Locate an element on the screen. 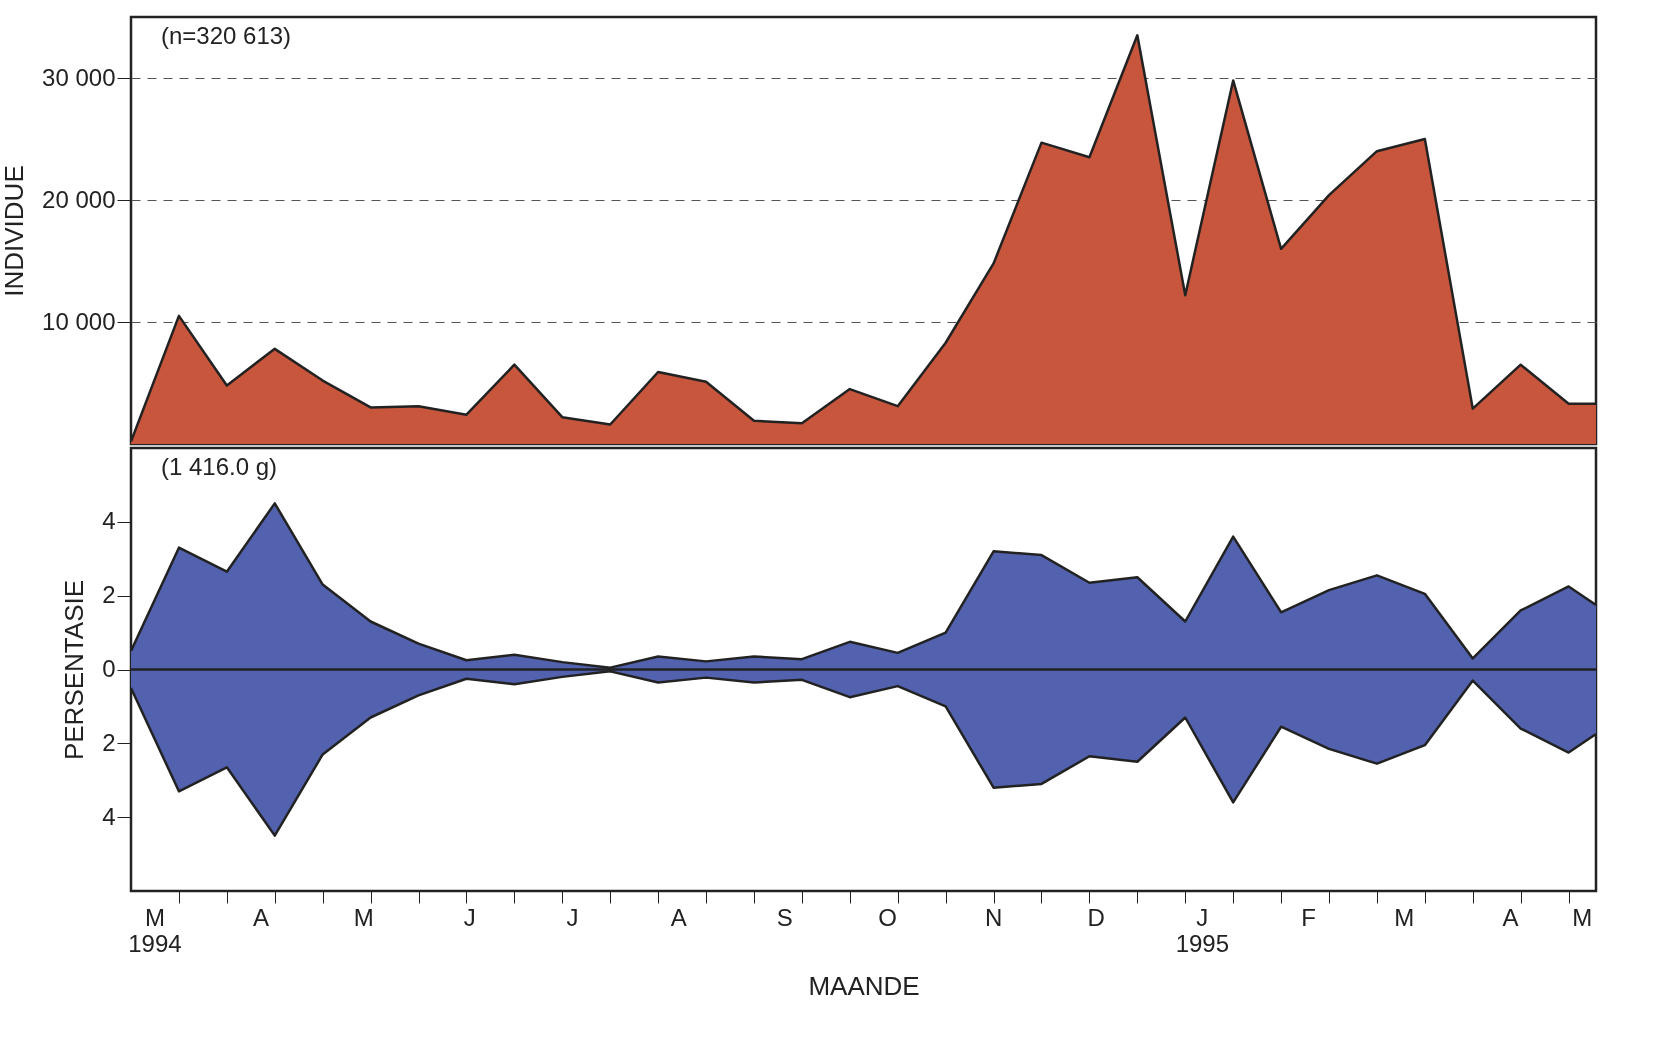 The image size is (1671, 1042). y-axis-title: PERSENTASIE is located at coordinates (74, 670).